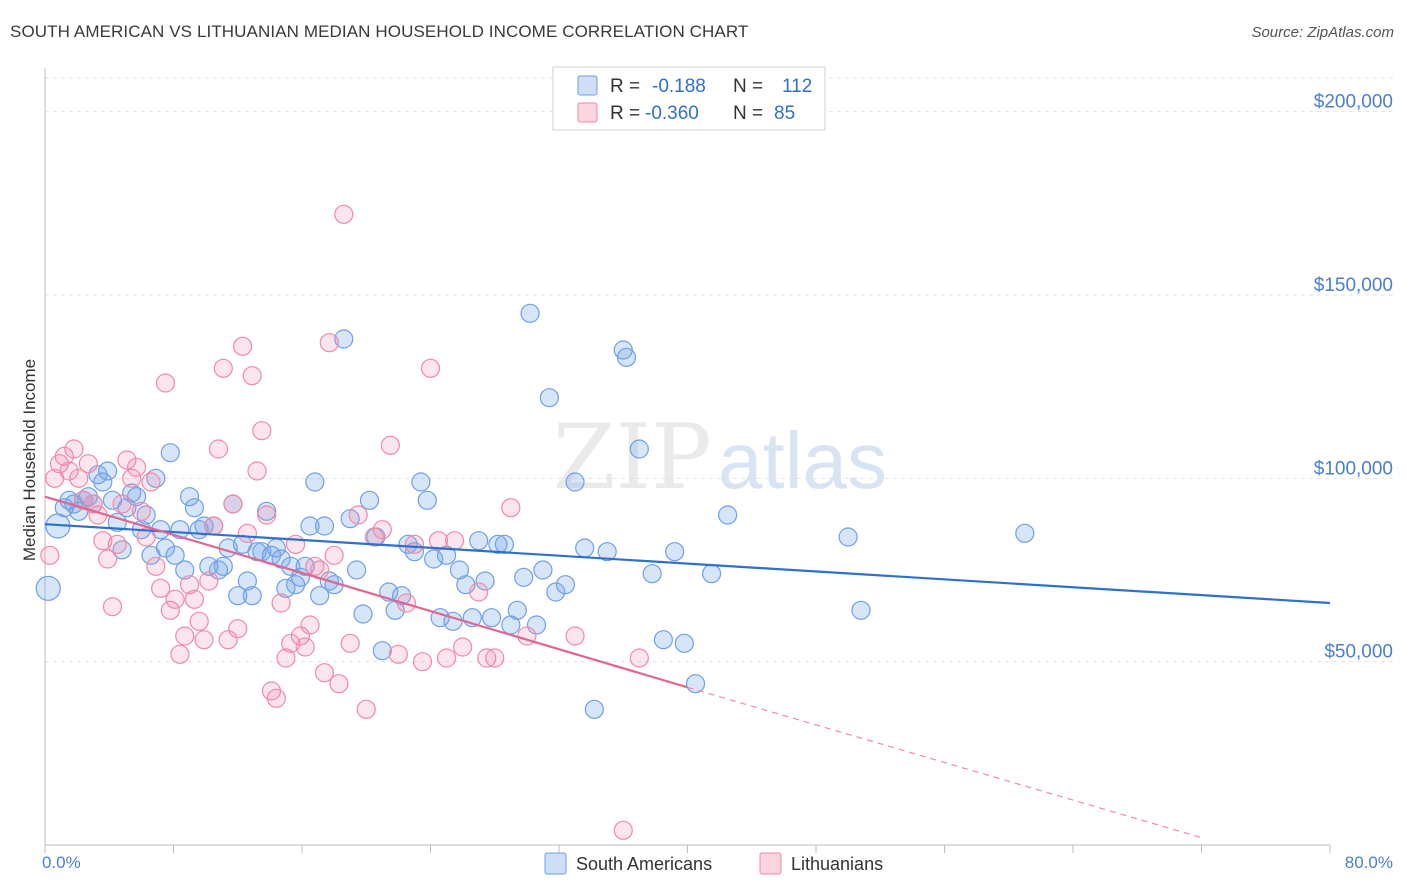 This screenshot has width=1406, height=892. Describe the element at coordinates (770, 863) in the screenshot. I see `series-legend-swatch-lithuanians` at that location.